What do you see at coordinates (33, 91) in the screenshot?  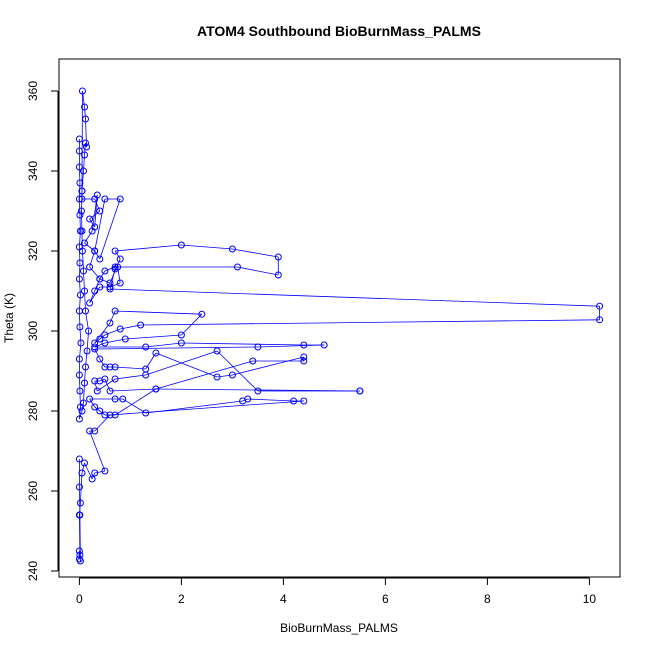 I see `y-tick-label: 360` at bounding box center [33, 91].